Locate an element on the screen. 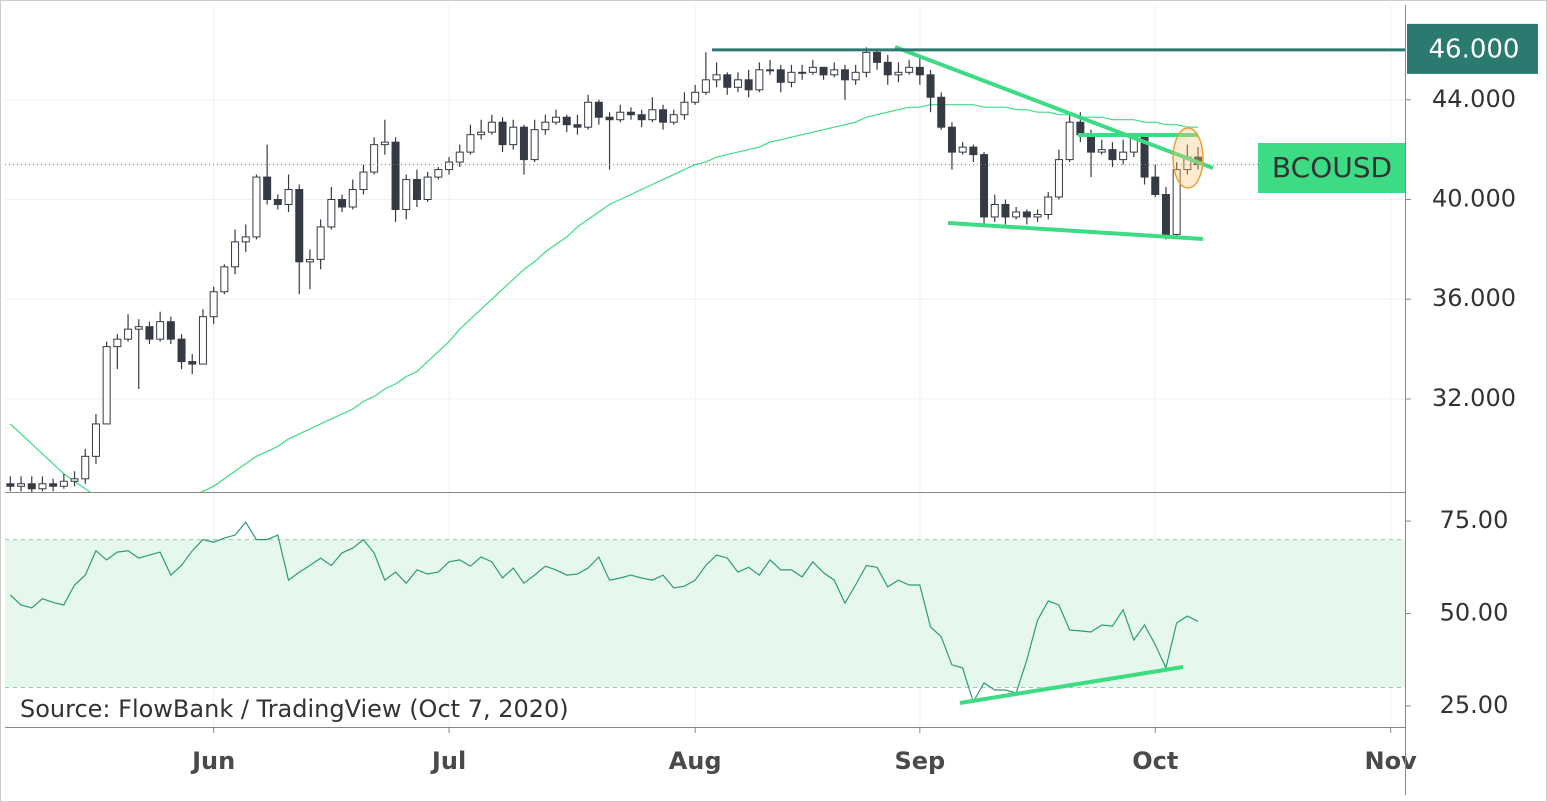 The width and height of the screenshot is (1547, 802). x-tick-label: Jul is located at coordinates (448, 761).